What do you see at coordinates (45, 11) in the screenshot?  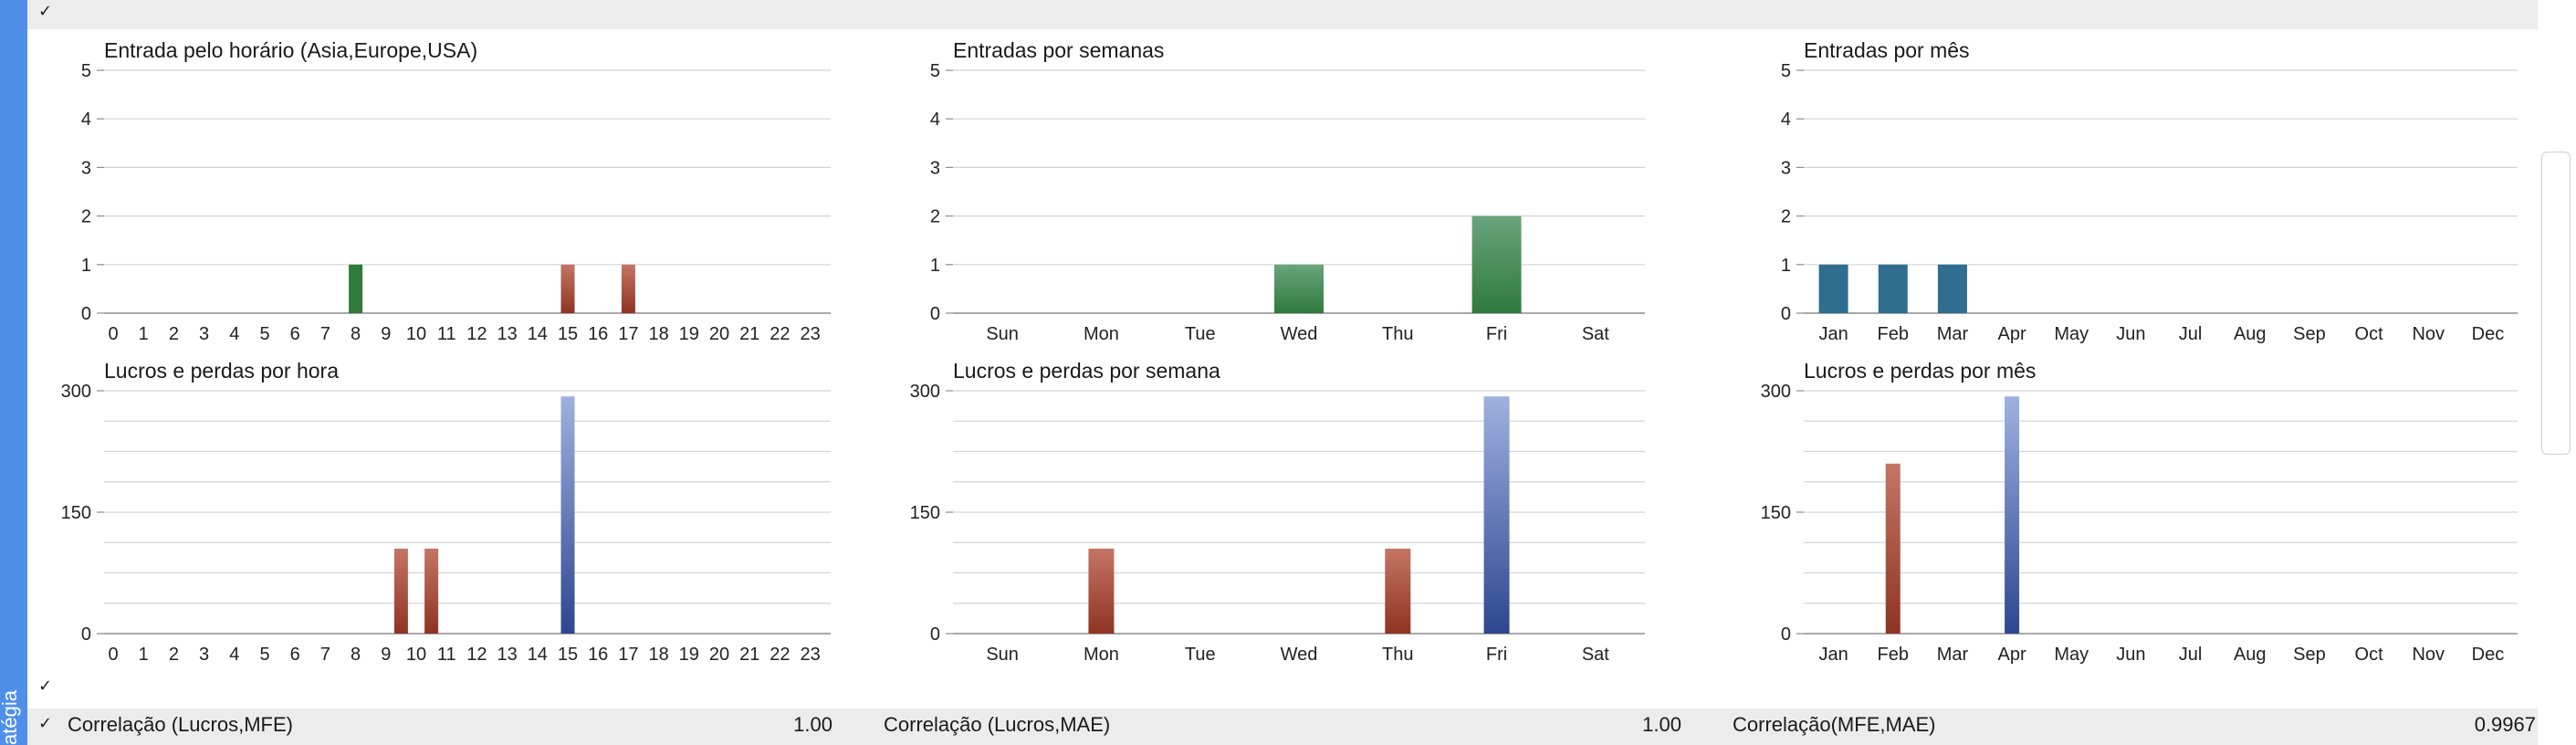 I see `group-checkmark-icon: ✓` at bounding box center [45, 11].